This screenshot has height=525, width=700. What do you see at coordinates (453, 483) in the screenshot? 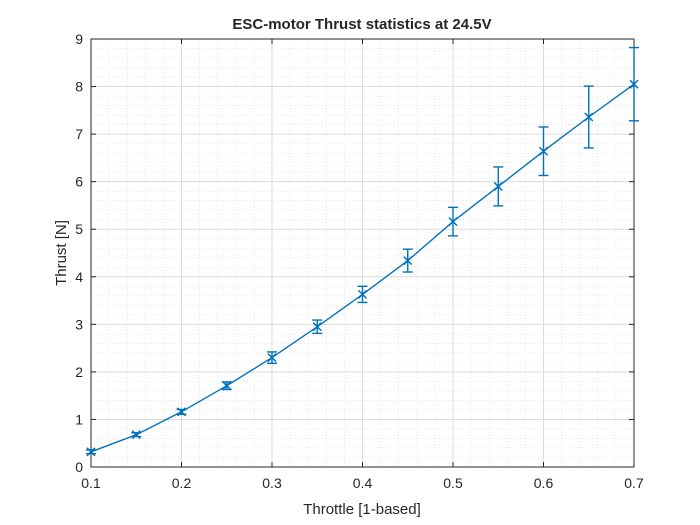
I see `x-tick-label: 0.5` at bounding box center [453, 483].